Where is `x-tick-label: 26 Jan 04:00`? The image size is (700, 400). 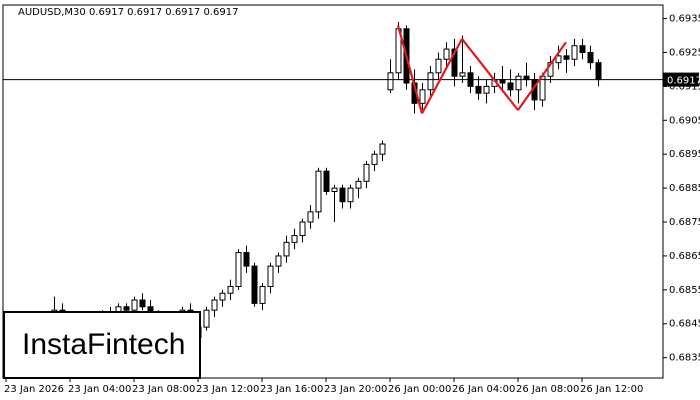 x-tick-label: 26 Jan 04:00 is located at coordinates (483, 389).